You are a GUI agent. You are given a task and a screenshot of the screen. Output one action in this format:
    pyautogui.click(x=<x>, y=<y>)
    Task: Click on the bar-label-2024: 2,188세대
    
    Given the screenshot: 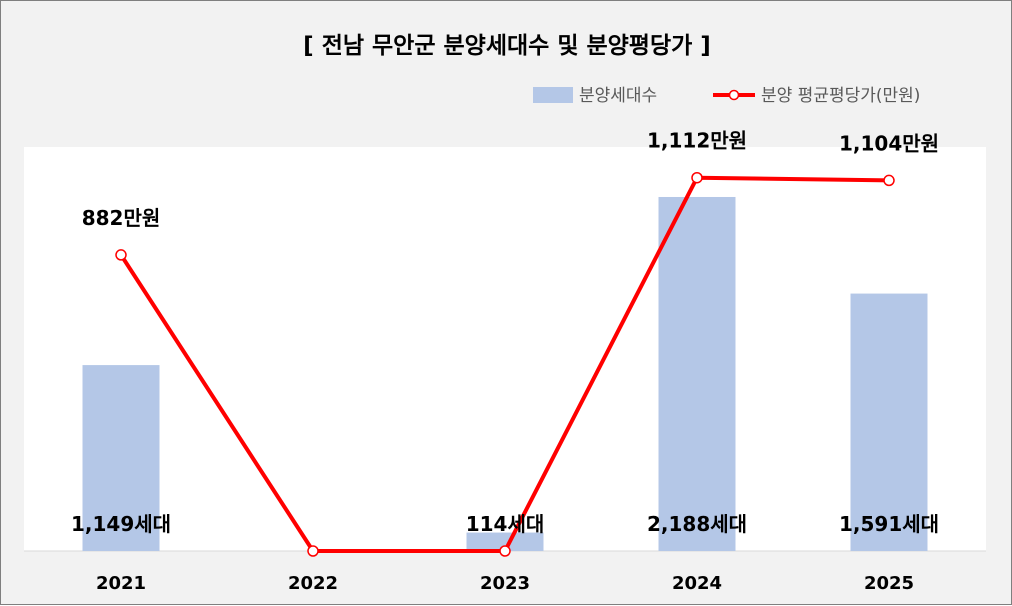 What is the action you would take?
    pyautogui.click(x=697, y=524)
    